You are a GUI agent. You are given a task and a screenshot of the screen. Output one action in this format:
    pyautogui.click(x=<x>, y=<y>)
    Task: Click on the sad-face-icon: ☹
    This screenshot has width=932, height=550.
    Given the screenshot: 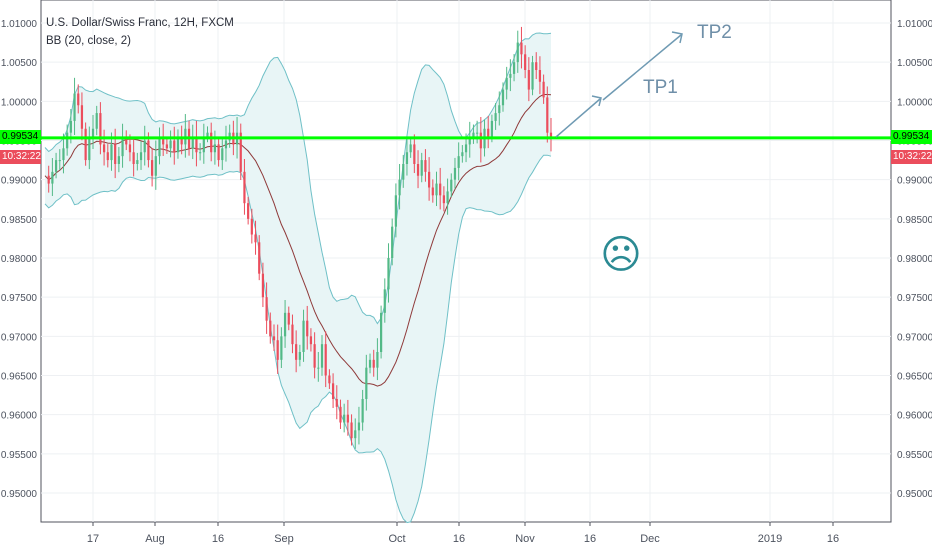 What is the action you would take?
    pyautogui.click(x=621, y=255)
    